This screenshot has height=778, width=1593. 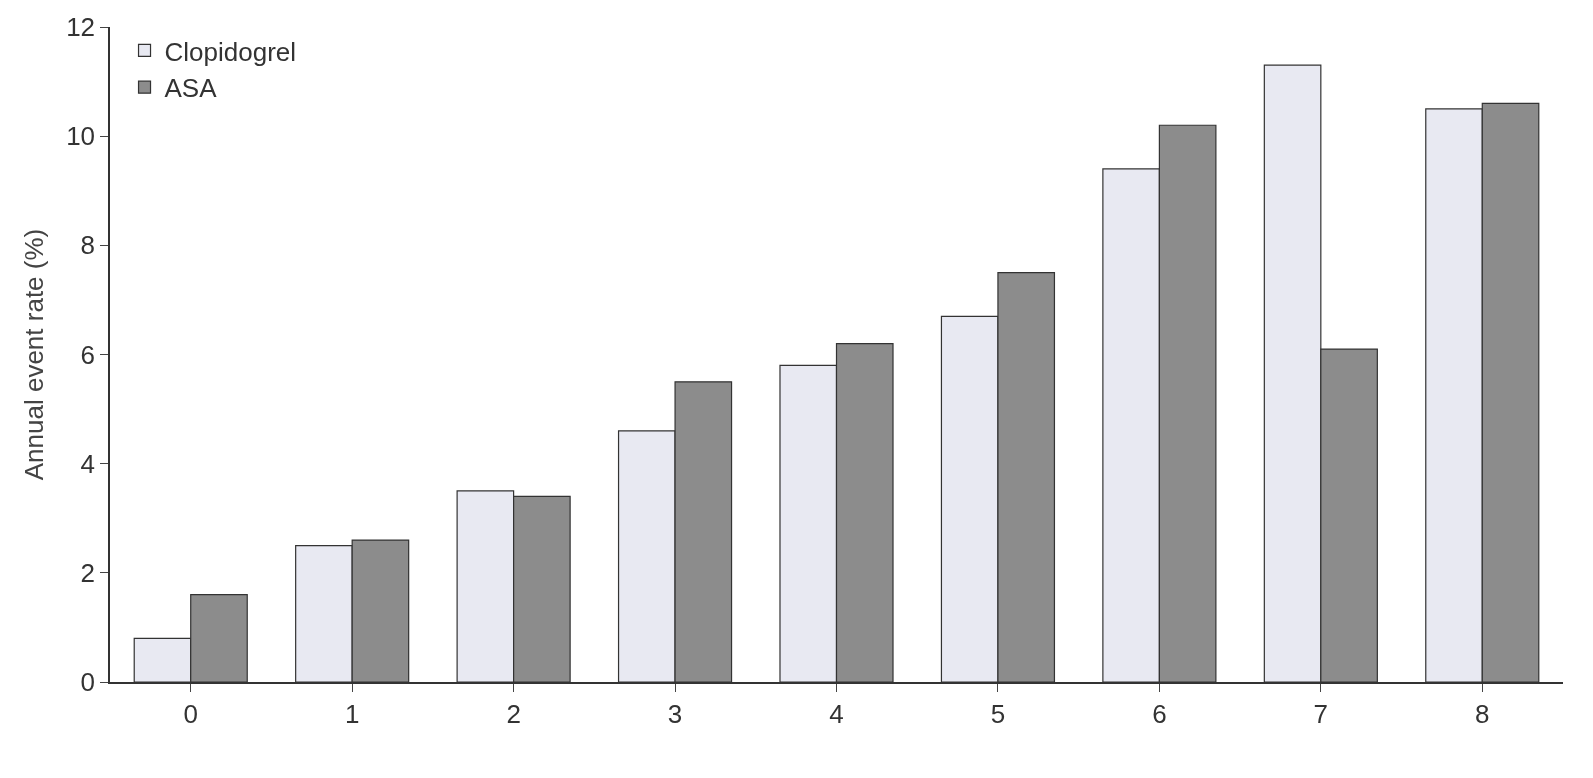 I want to click on legend-label: ASA, so click(x=191, y=88).